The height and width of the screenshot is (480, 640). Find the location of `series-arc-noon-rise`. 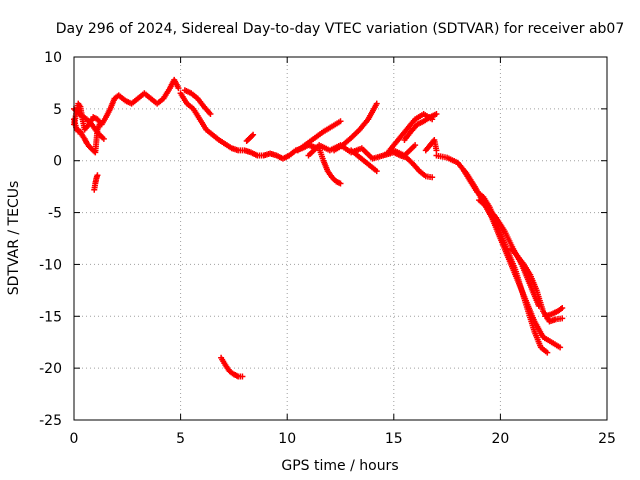

series-arc-noon-rise is located at coordinates (319, 136).